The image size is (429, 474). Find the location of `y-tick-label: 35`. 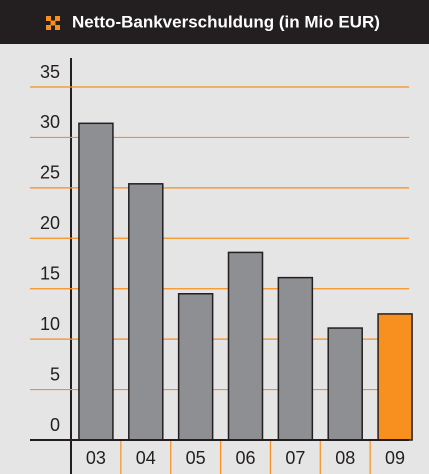

y-tick-label: 35 is located at coordinates (50, 72).